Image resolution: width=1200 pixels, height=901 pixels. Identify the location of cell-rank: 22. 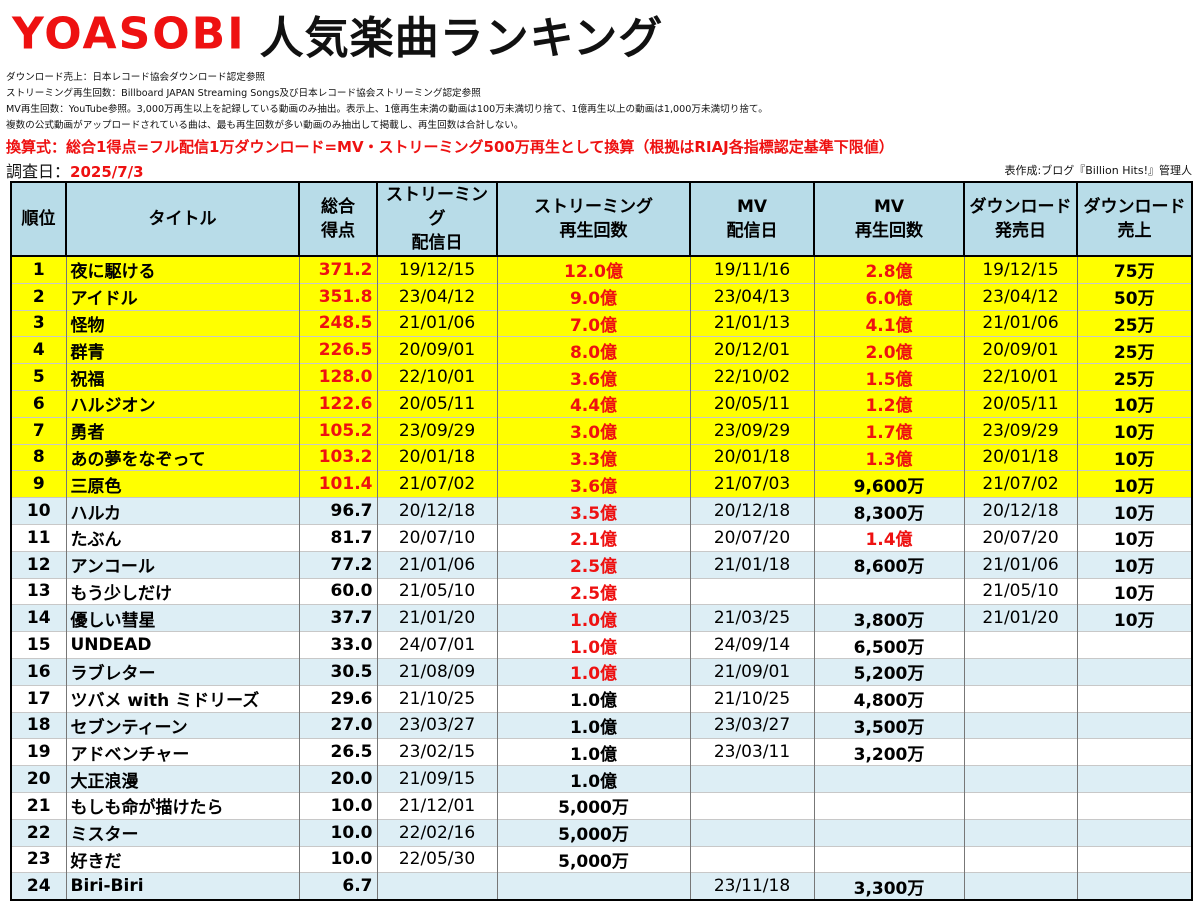
(38, 832).